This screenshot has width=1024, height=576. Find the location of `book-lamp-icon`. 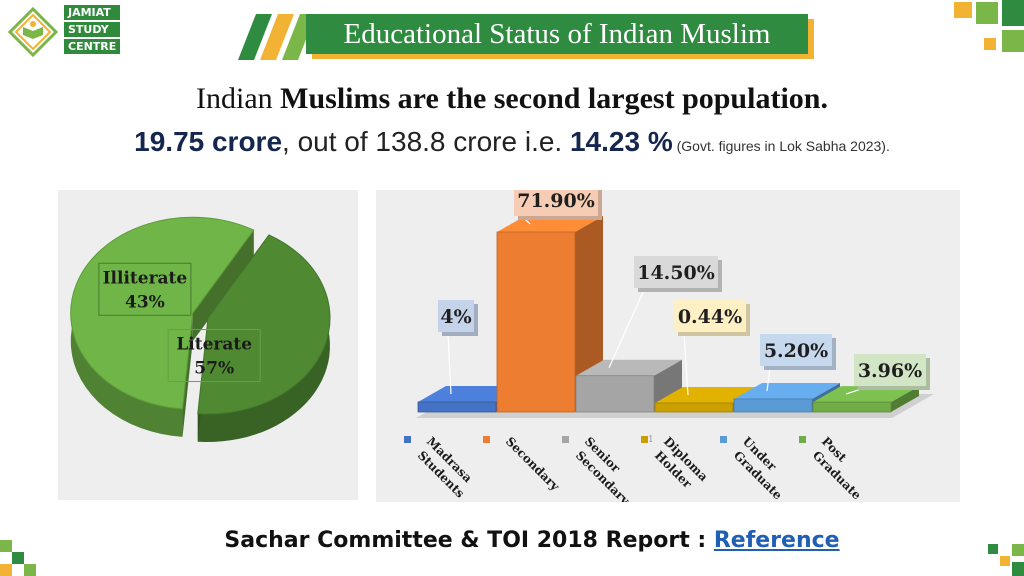

book-lamp-icon is located at coordinates (33, 32).